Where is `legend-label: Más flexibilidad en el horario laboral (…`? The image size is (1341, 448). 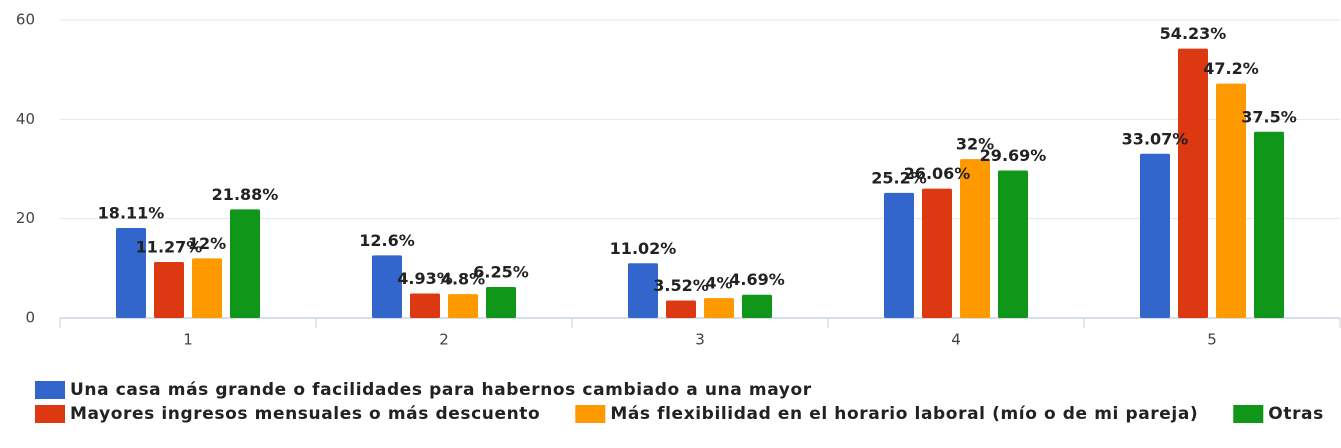
legend-label: Más flexibilidad en el horario laboral (… is located at coordinates (904, 414).